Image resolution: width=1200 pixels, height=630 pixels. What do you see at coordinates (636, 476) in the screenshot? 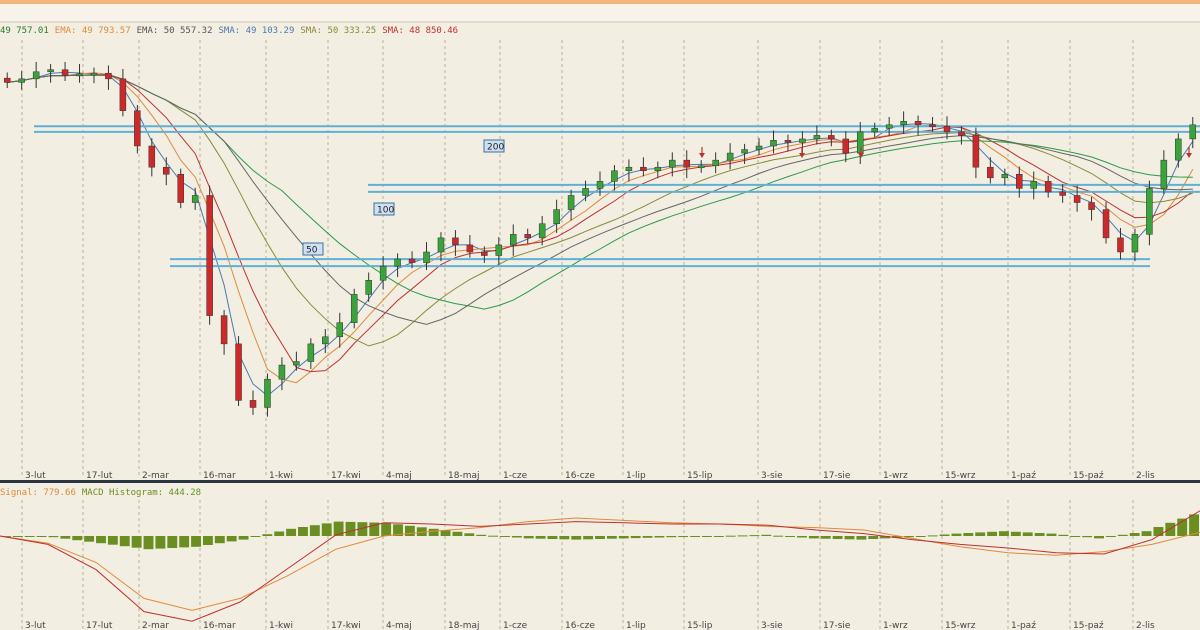
I see `price-x-tick-label: 1-lip` at bounding box center [636, 476].